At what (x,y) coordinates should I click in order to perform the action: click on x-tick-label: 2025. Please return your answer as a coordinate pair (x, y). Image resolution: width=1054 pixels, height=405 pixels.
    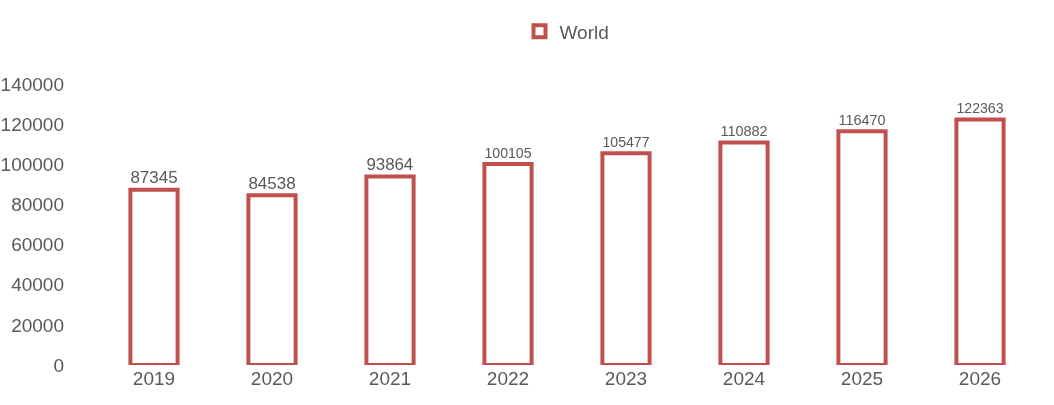
    Looking at the image, I should click on (862, 378).